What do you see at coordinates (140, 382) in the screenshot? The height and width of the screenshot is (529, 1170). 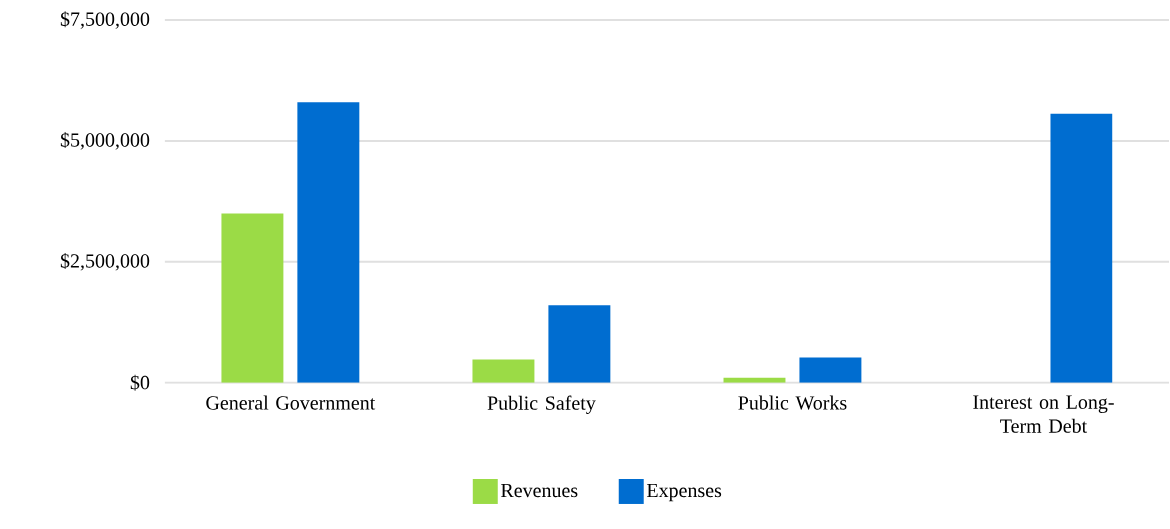 I see `y-tick-label: $0` at bounding box center [140, 382].